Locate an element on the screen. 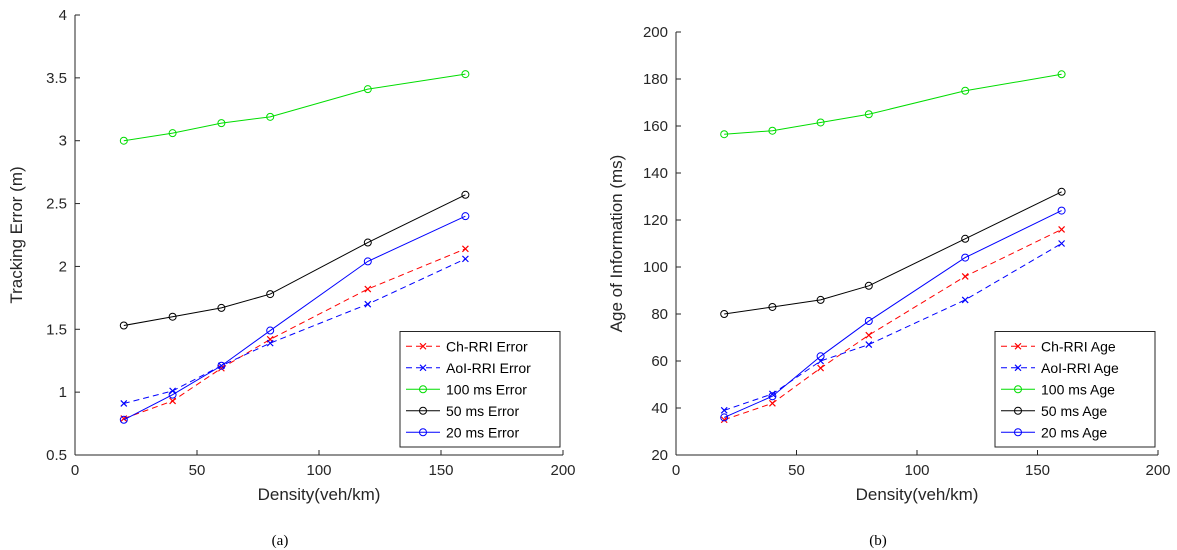 This screenshot has width=1177, height=550. legend-label: 100 ms Error is located at coordinates (486, 389).